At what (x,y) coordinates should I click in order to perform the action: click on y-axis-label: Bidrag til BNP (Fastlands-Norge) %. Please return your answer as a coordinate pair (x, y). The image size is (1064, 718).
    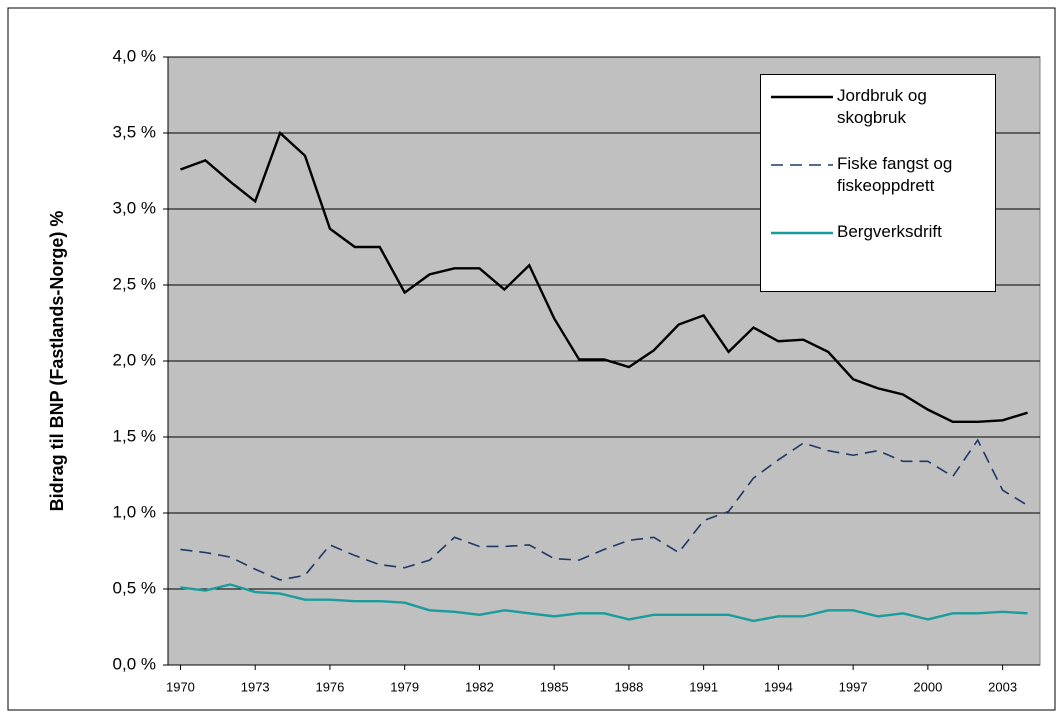
    Looking at the image, I should click on (57, 361).